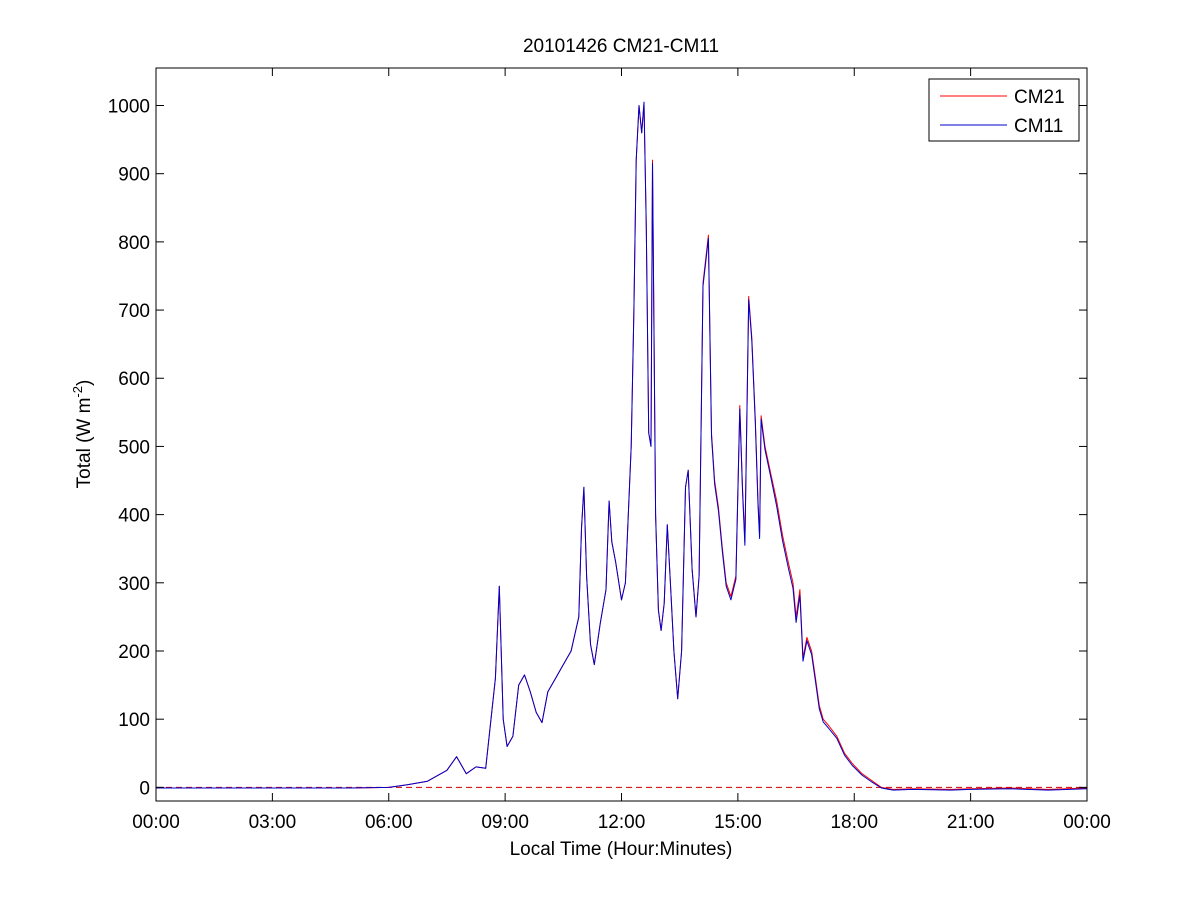 The height and width of the screenshot is (906, 1201). I want to click on chart-title: 20101426 CM21-CM11, so click(621, 46).